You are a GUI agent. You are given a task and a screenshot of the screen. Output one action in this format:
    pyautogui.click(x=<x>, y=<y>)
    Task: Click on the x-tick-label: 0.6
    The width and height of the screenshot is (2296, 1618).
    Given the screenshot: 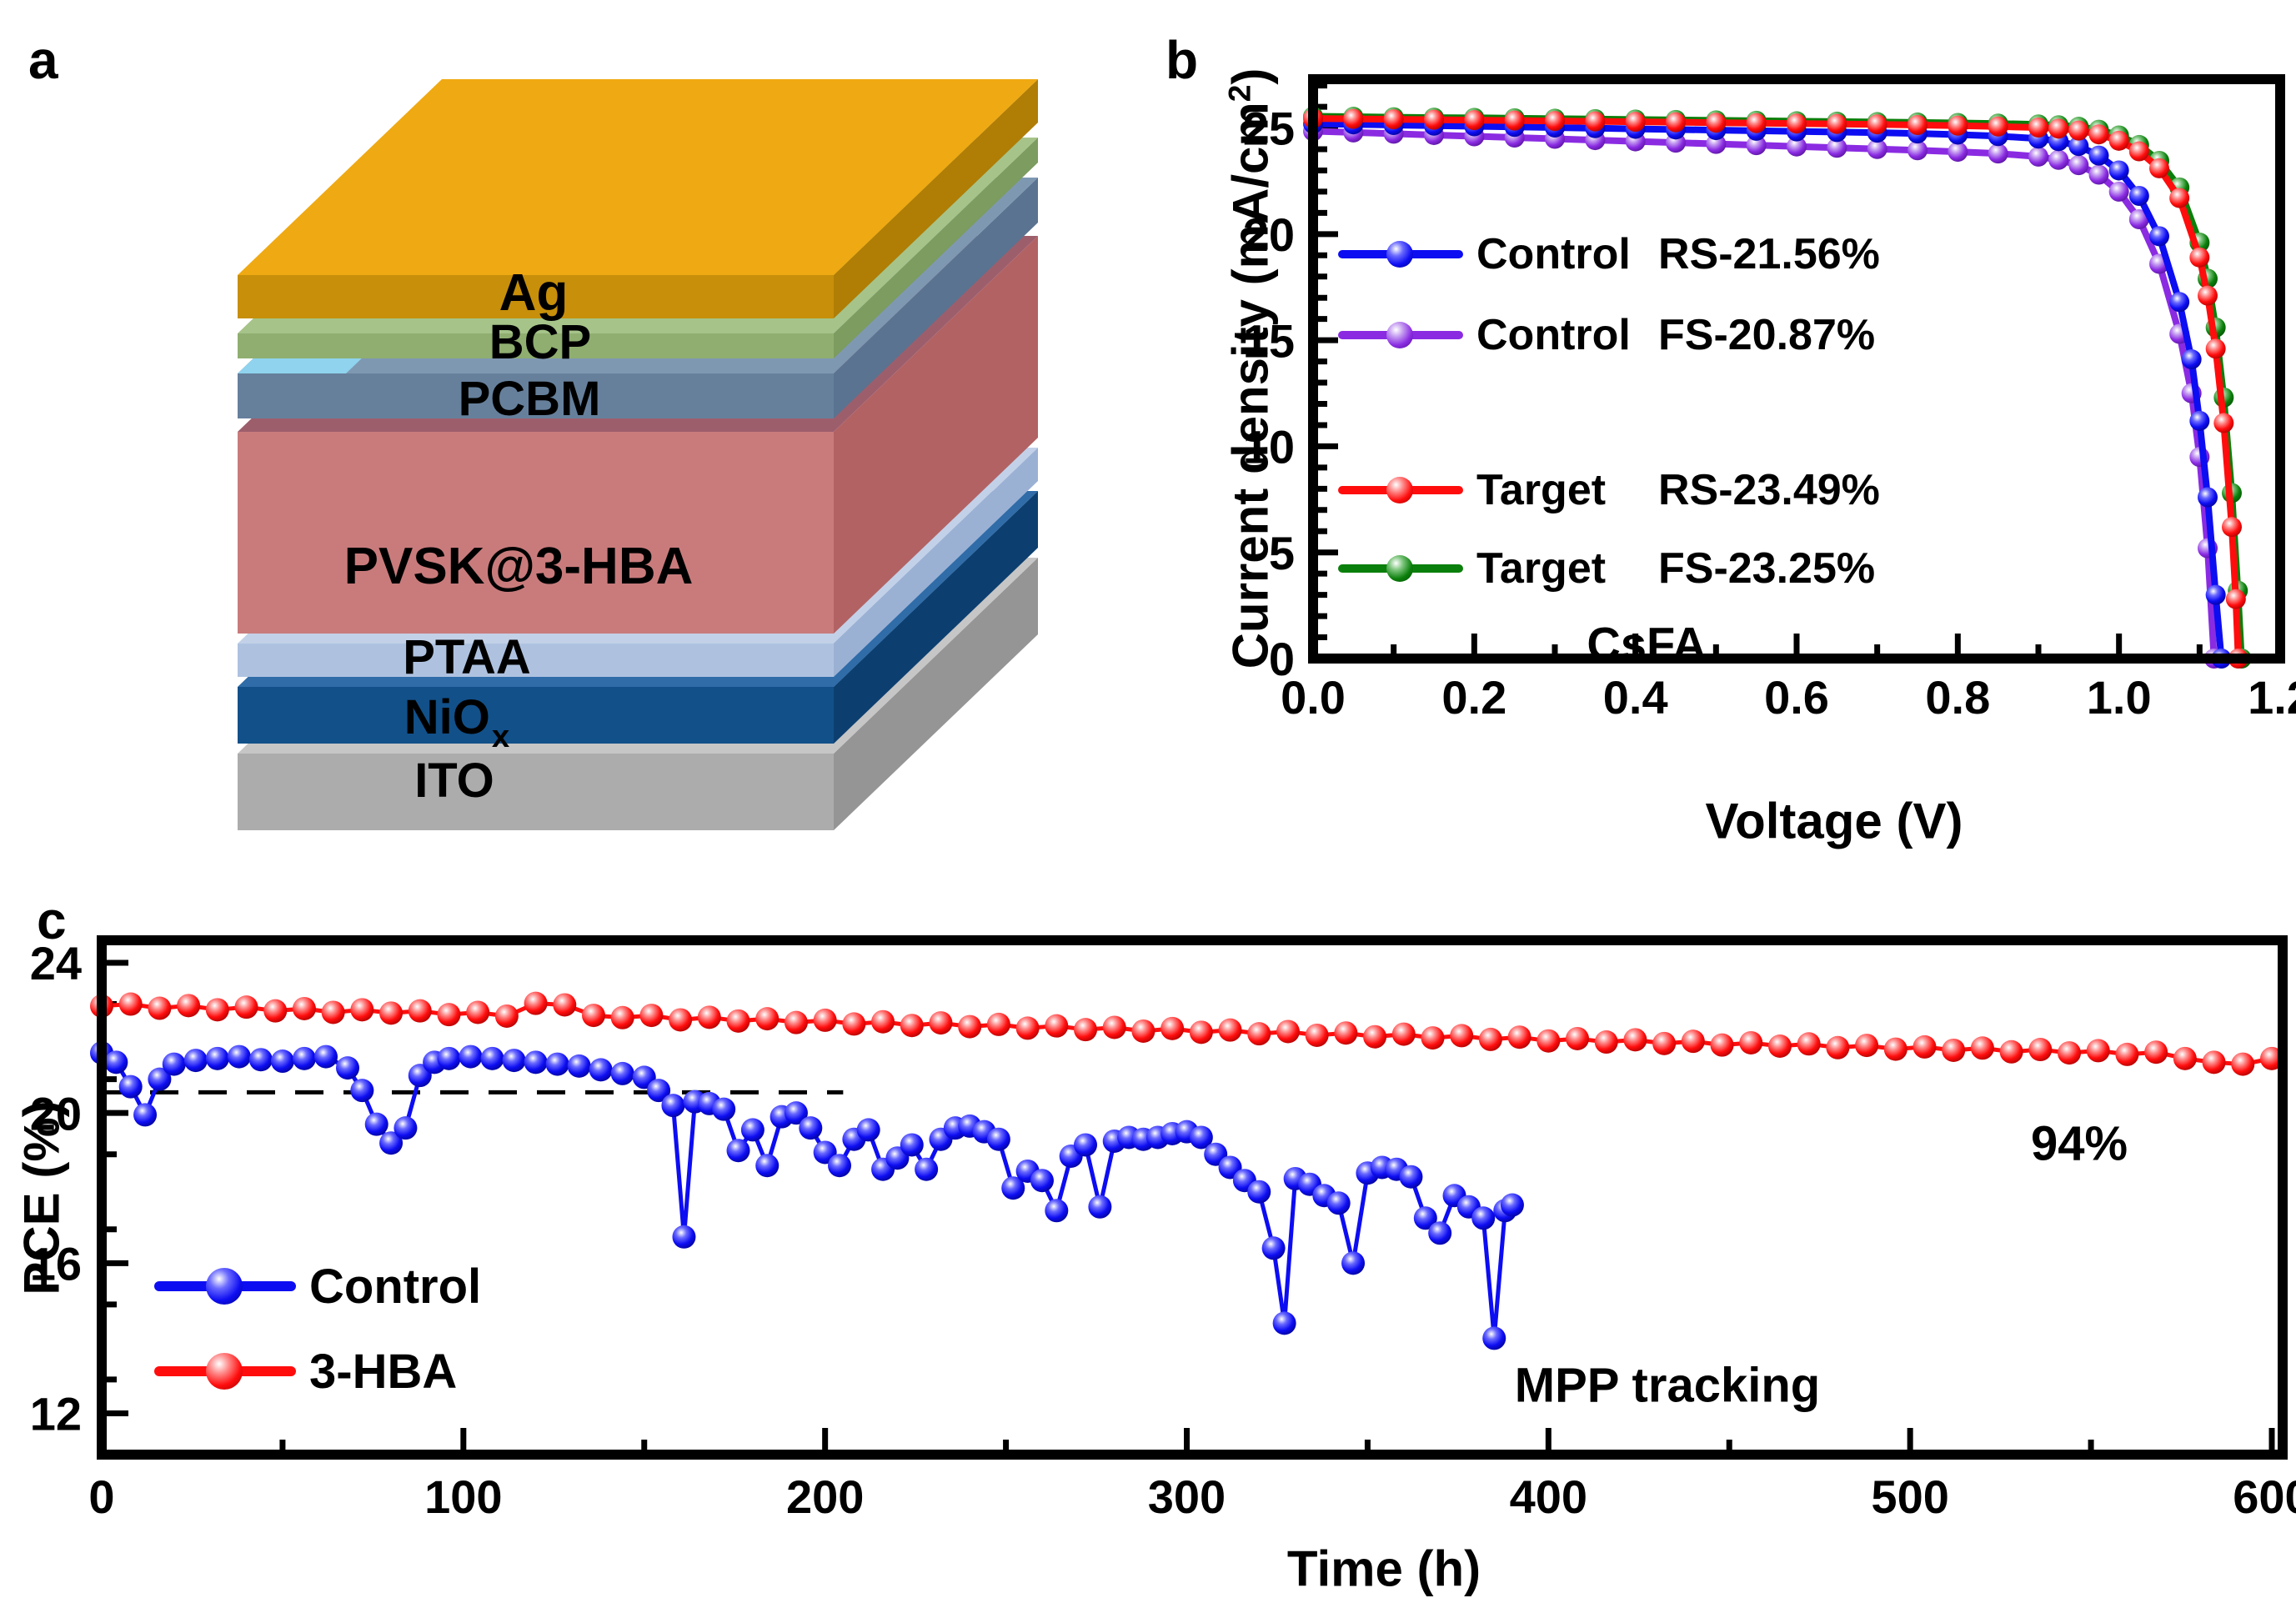 What is the action you would take?
    pyautogui.click(x=1796, y=697)
    